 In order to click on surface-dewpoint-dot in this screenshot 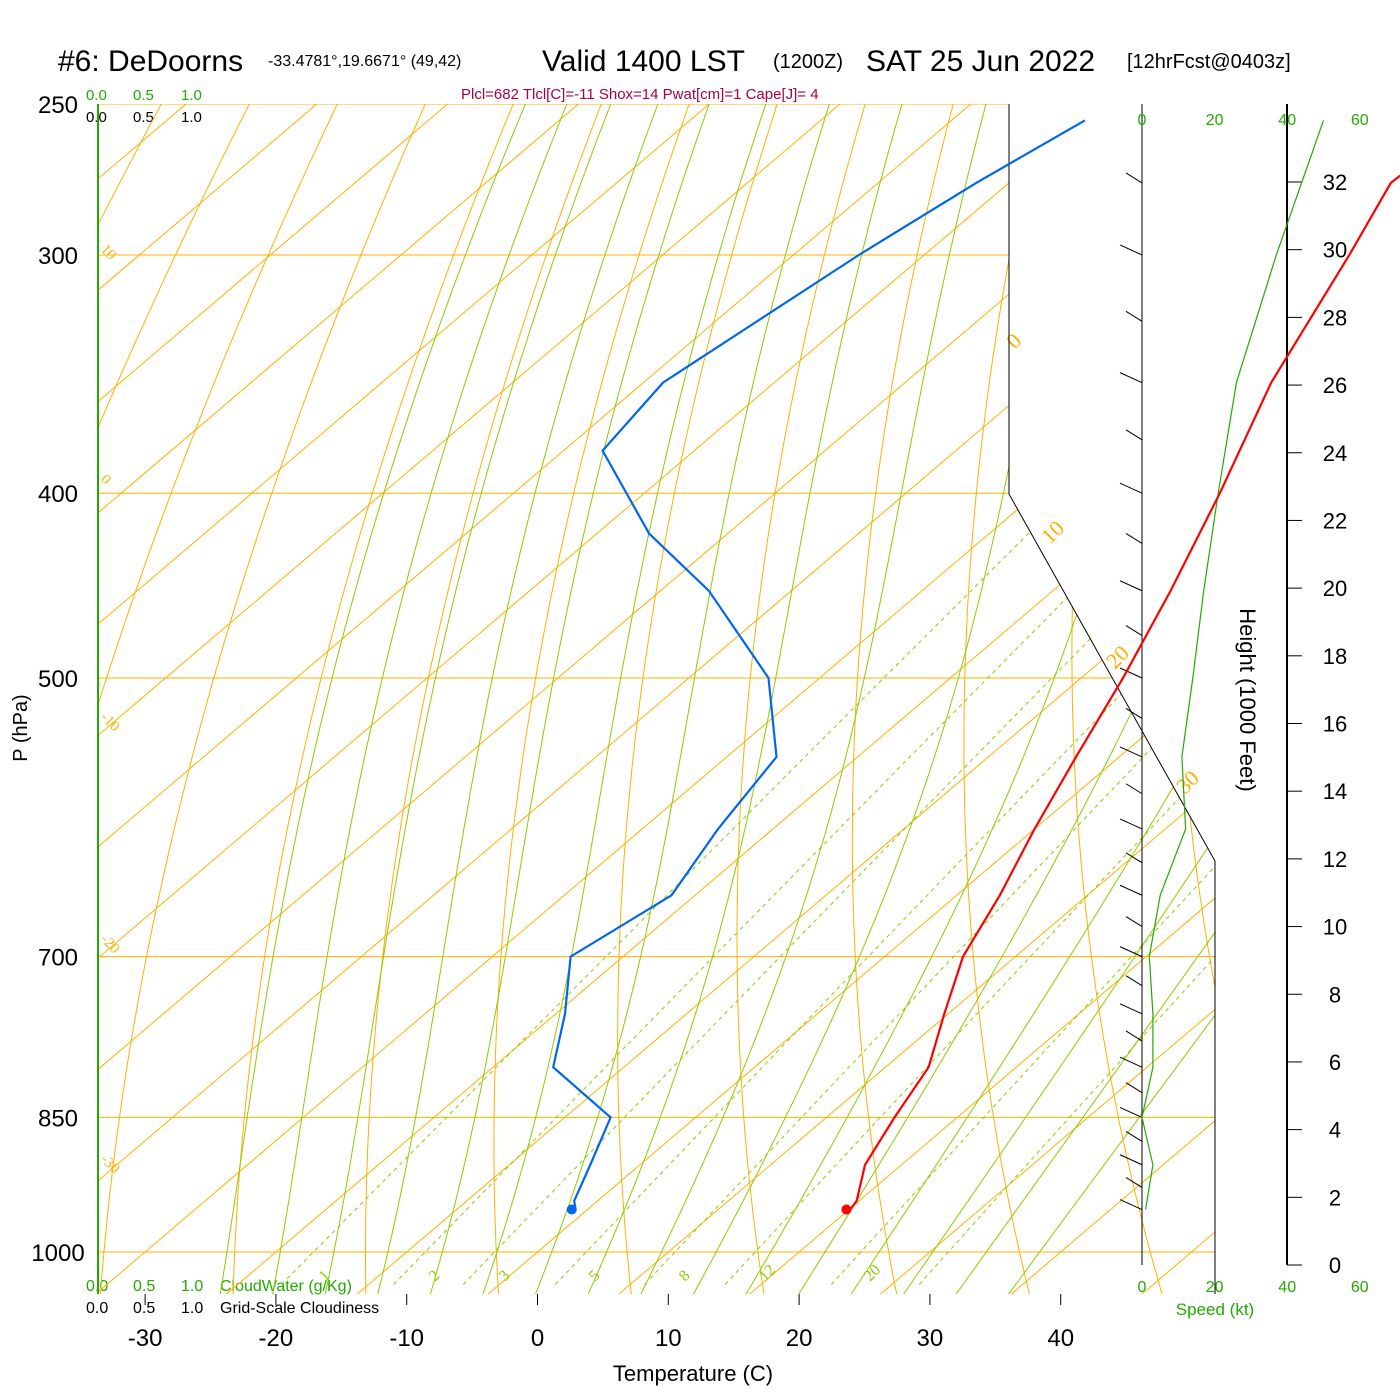, I will do `click(571, 1209)`.